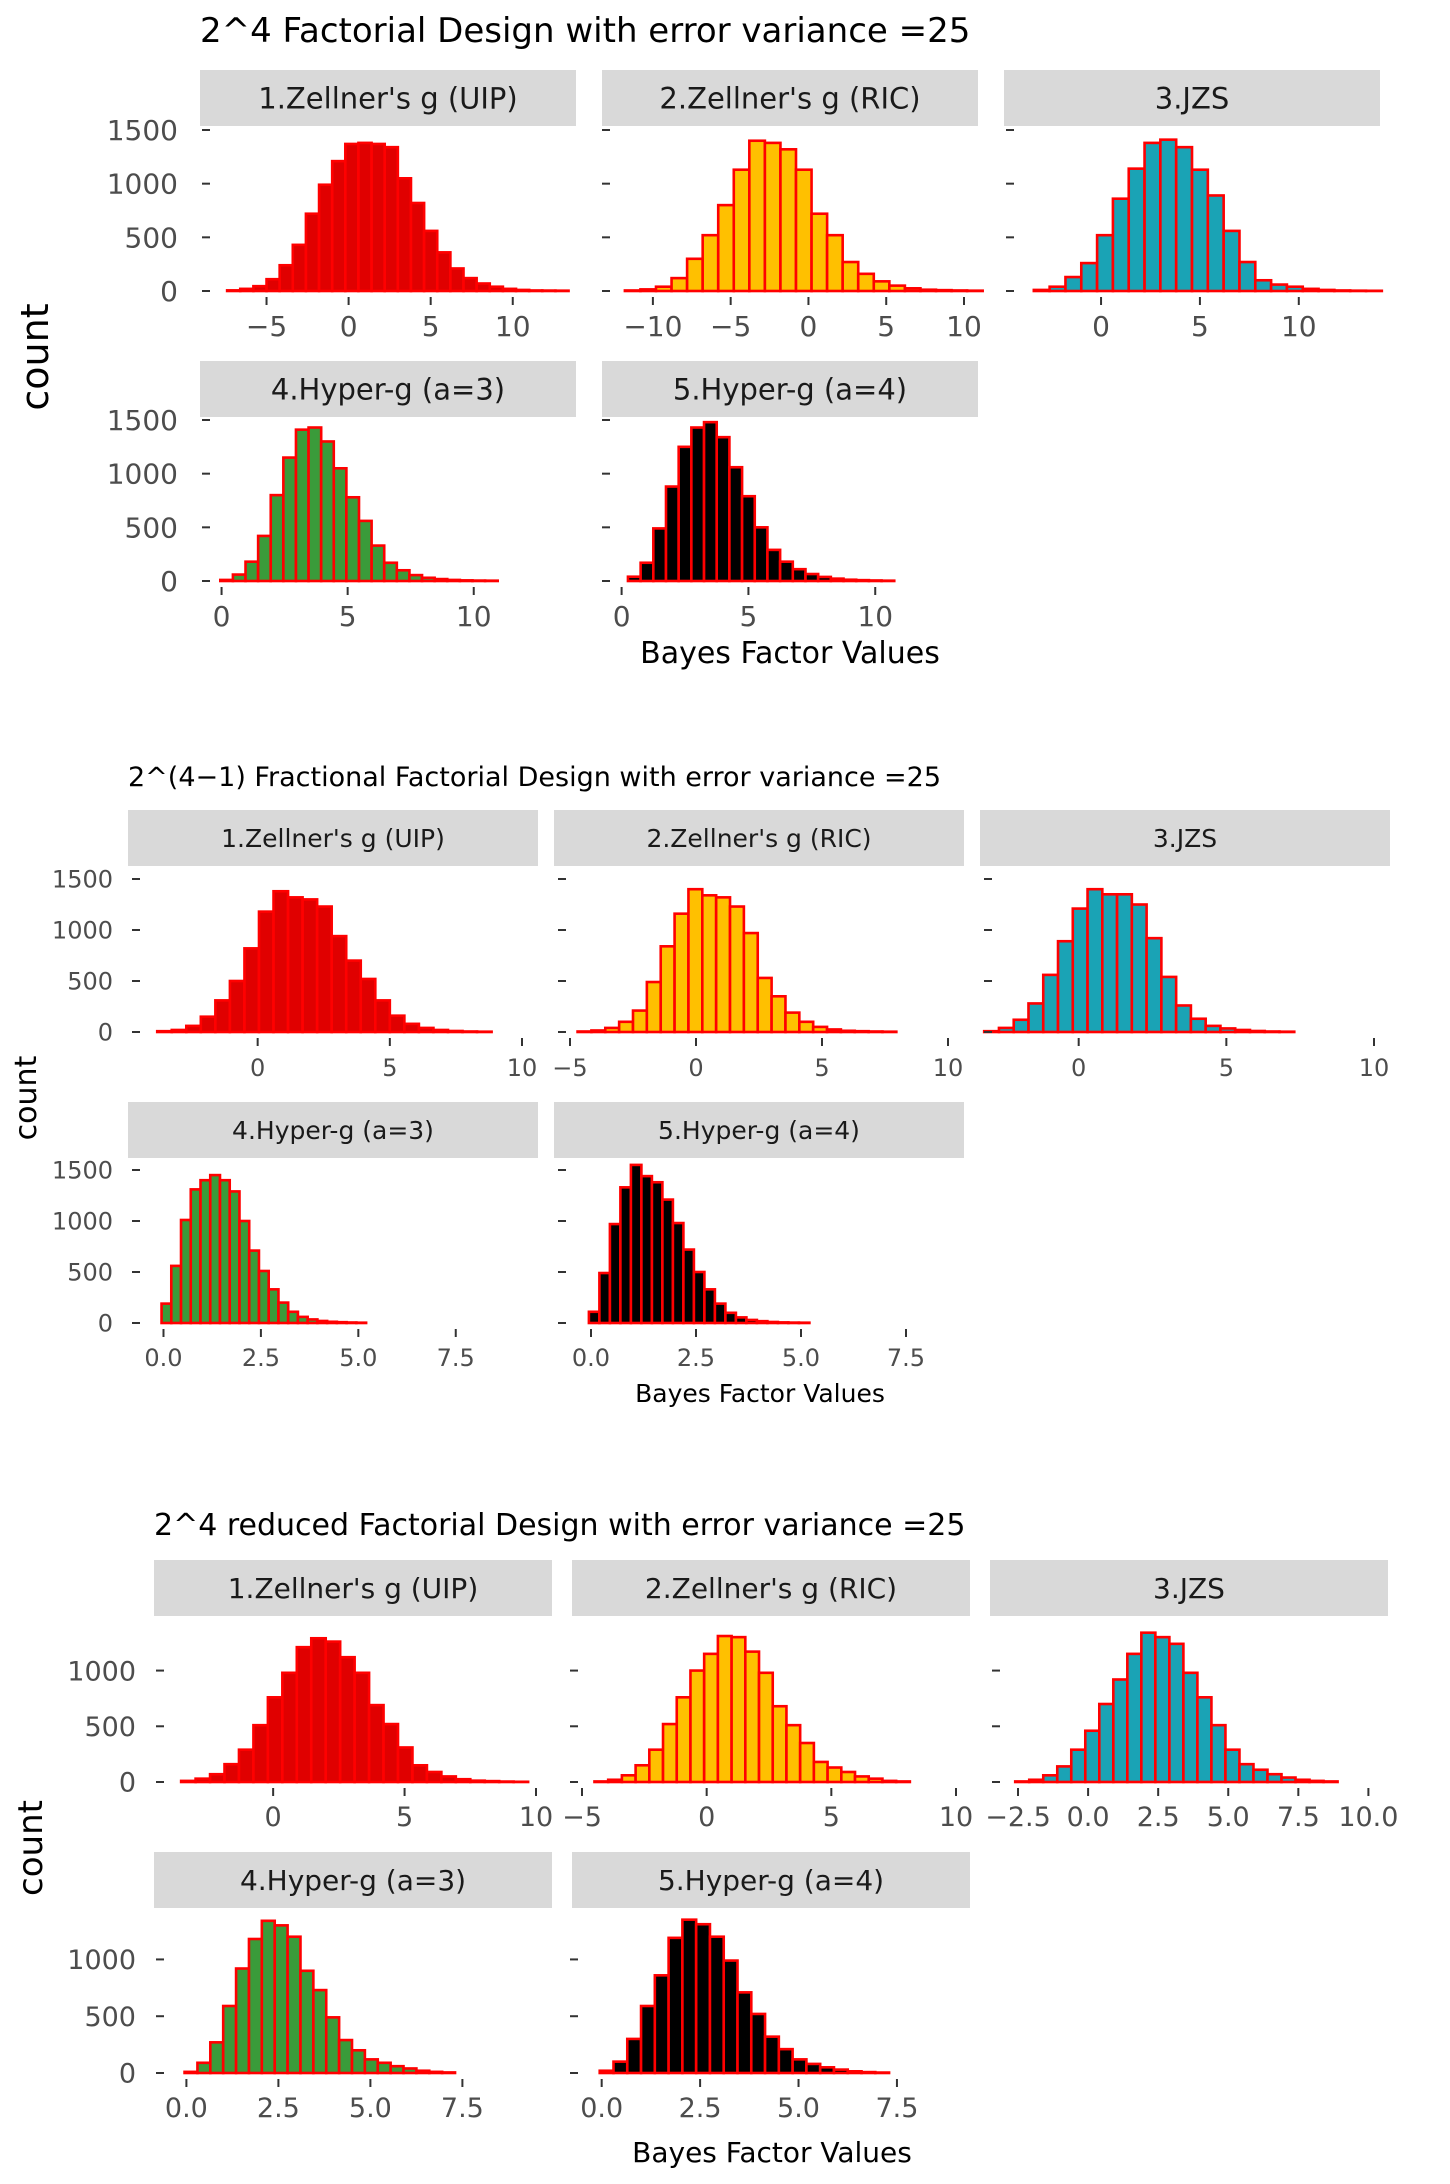 This screenshot has width=1450, height=2184. Describe the element at coordinates (333, 1130) in the screenshot. I see `facet-strip-label: 4.Hyper-g (a=3)` at that location.